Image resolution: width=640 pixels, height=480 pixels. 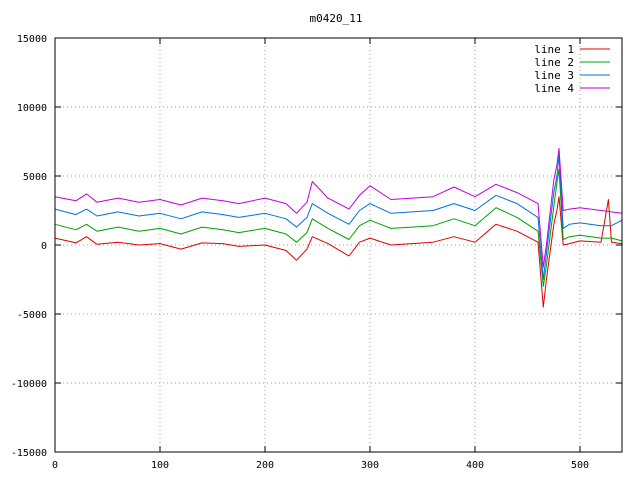 What do you see at coordinates (475, 465) in the screenshot?
I see `x-tick-label: 400` at bounding box center [475, 465].